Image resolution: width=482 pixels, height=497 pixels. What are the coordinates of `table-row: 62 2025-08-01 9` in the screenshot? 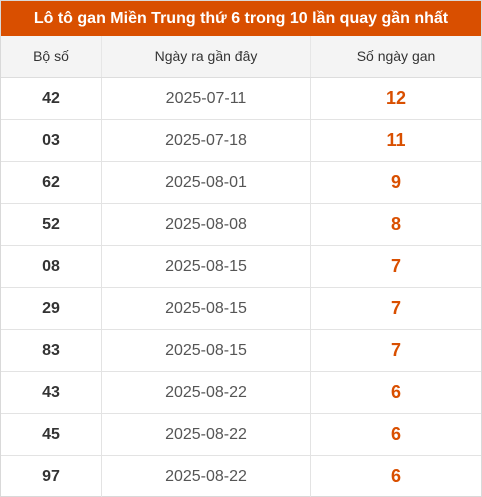 It's located at (241, 183).